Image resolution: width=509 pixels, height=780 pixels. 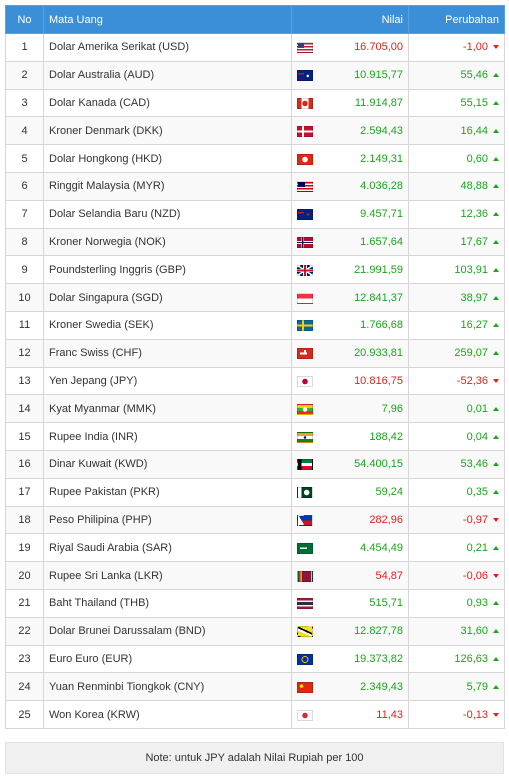 I want to click on change-value: 55,15, so click(x=474, y=102).